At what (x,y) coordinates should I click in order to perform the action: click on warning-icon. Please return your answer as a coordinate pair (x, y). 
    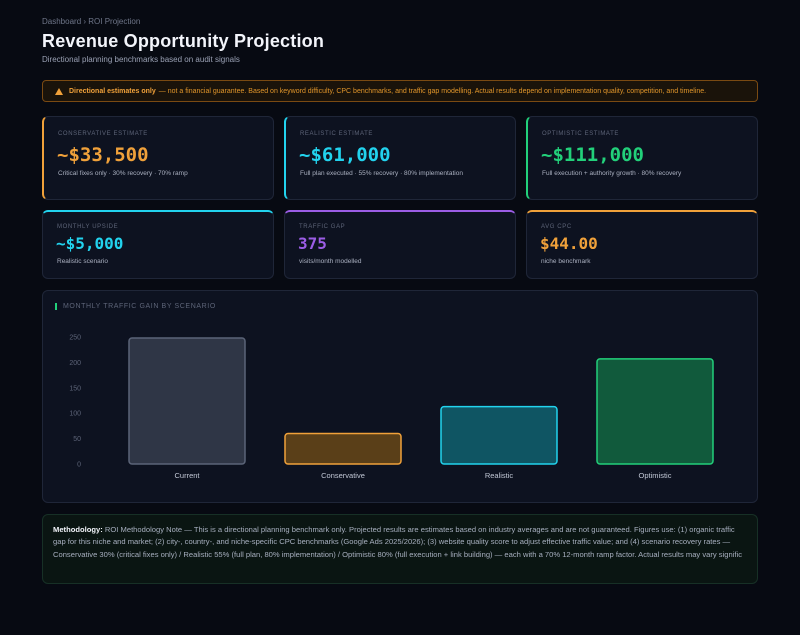
    Looking at the image, I should click on (59, 91).